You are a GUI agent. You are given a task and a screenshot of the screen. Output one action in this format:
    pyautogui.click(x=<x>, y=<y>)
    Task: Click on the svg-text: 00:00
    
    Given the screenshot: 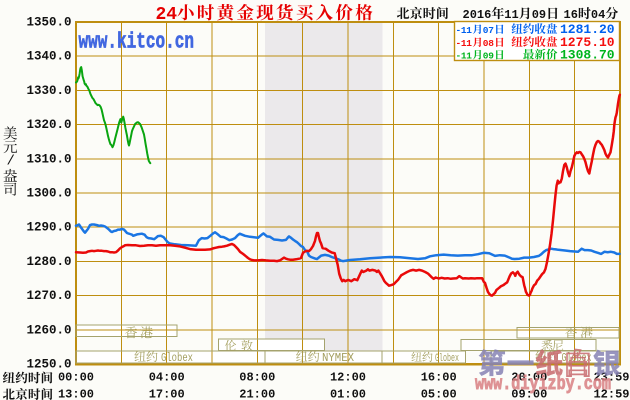 What is the action you would take?
    pyautogui.click(x=76, y=378)
    